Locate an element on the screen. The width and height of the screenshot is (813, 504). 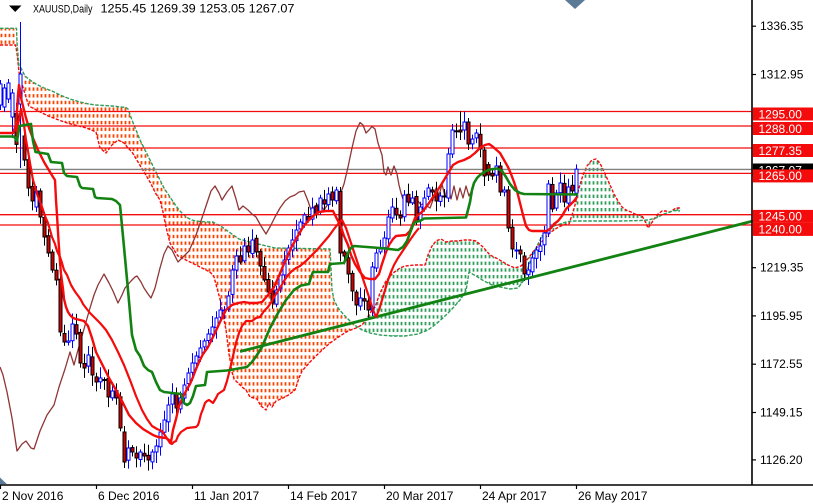
svg-text: 11 Jan 2017 is located at coordinates (226, 496).